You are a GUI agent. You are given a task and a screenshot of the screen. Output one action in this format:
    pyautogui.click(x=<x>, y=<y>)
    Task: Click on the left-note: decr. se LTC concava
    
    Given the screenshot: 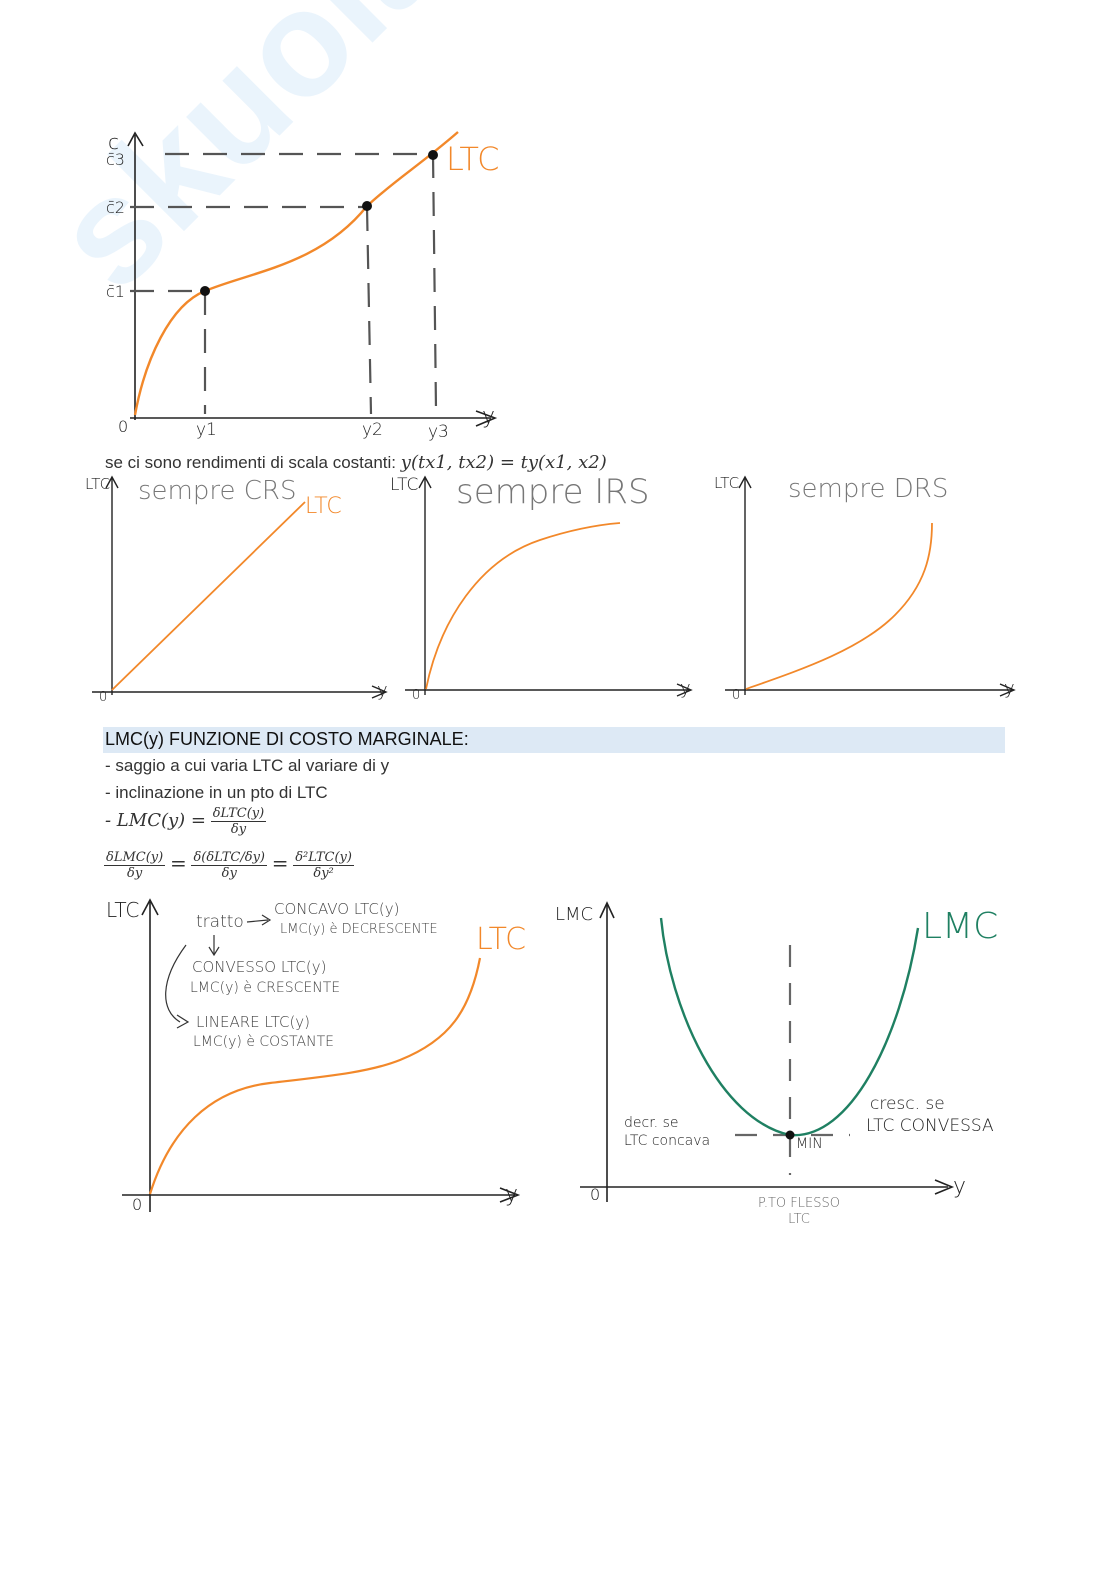 What is the action you would take?
    pyautogui.click(x=667, y=1132)
    